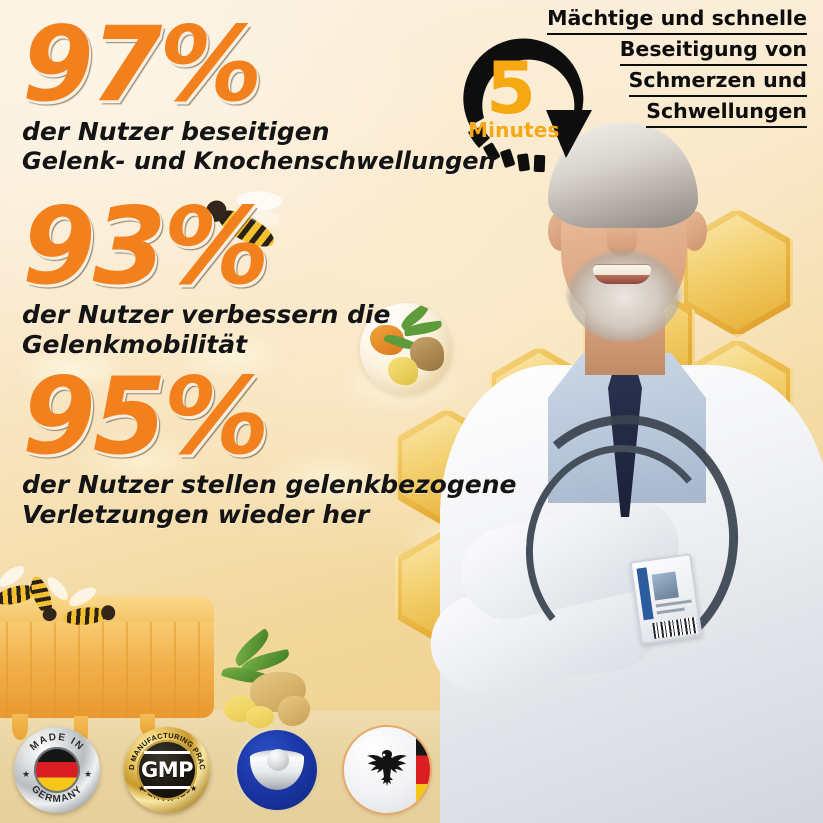 The height and width of the screenshot is (823, 823). I want to click on stat-desc-2-line-2: Gelenkmobilität, so click(135, 344).